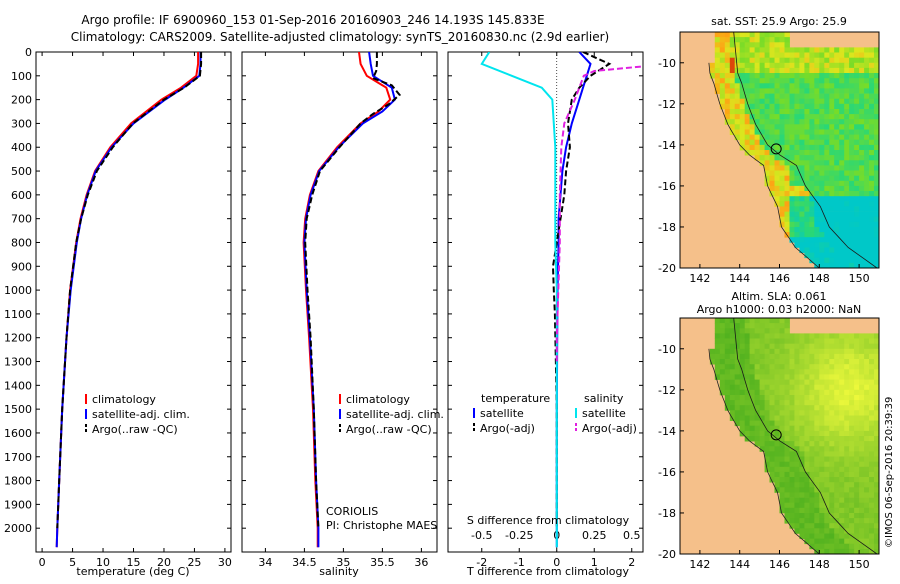  I want to click on y-tick-label: 1100, so click(18, 314).